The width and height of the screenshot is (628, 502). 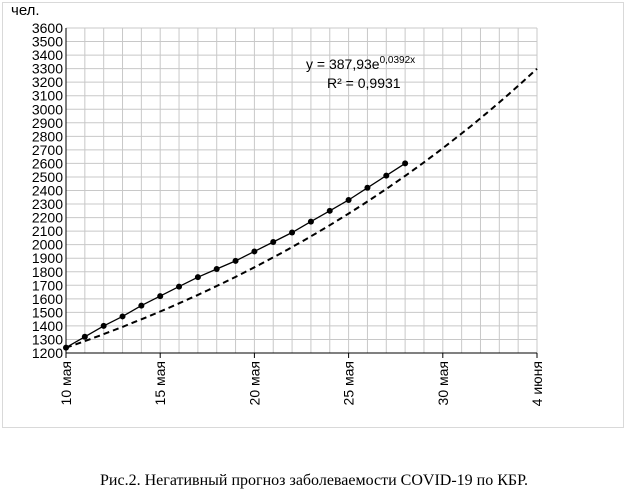 What do you see at coordinates (47, 163) in the screenshot?
I see `y-tick-label: 2600` at bounding box center [47, 163].